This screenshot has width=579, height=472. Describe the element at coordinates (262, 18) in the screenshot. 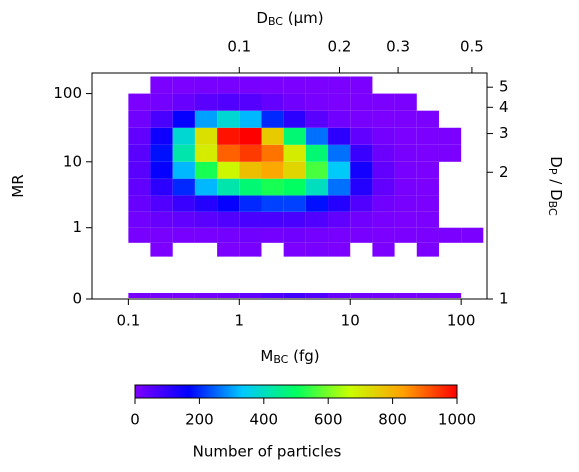

I see `label-part: D` at that location.